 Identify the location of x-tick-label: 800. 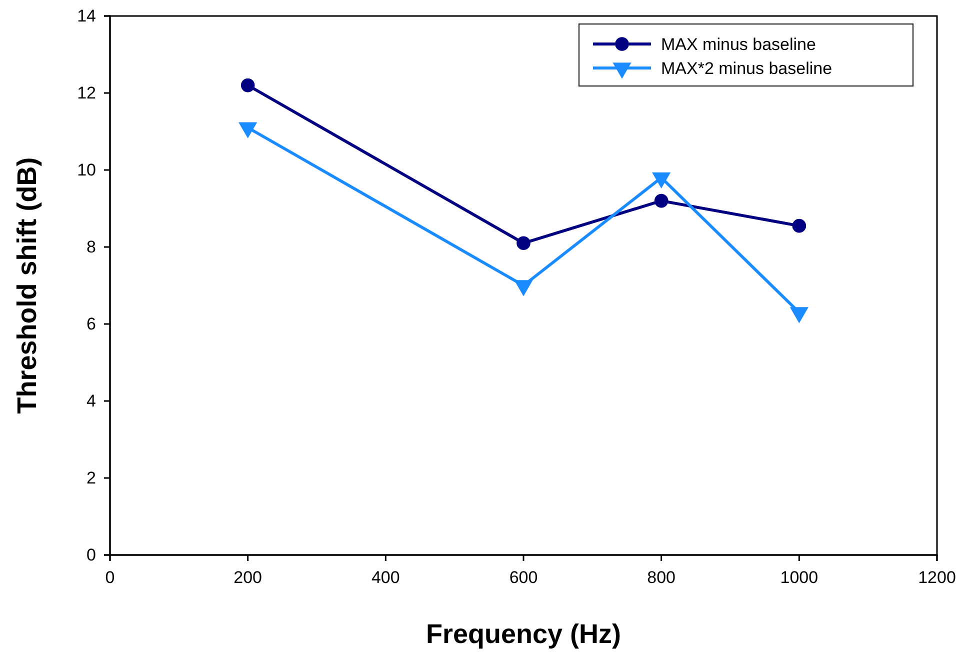
(661, 578).